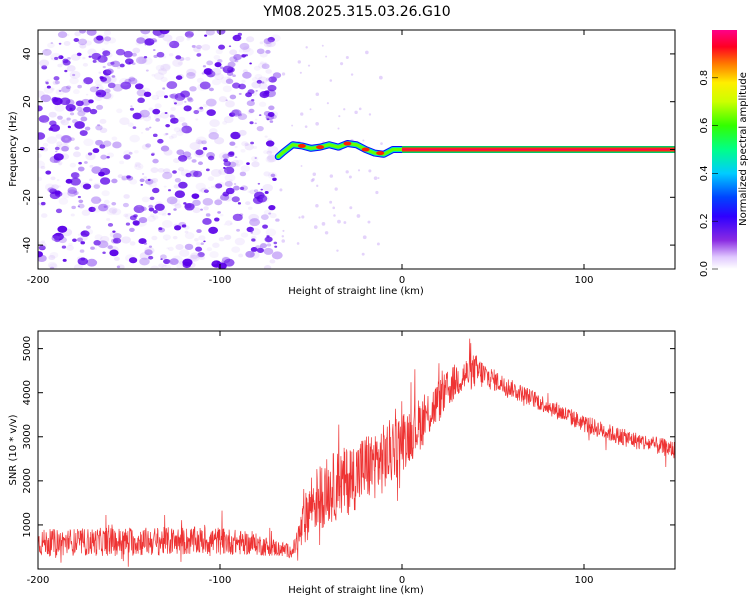 This screenshot has height=600, width=750. What do you see at coordinates (402, 280) in the screenshot?
I see `x-tick-label: 0` at bounding box center [402, 280].